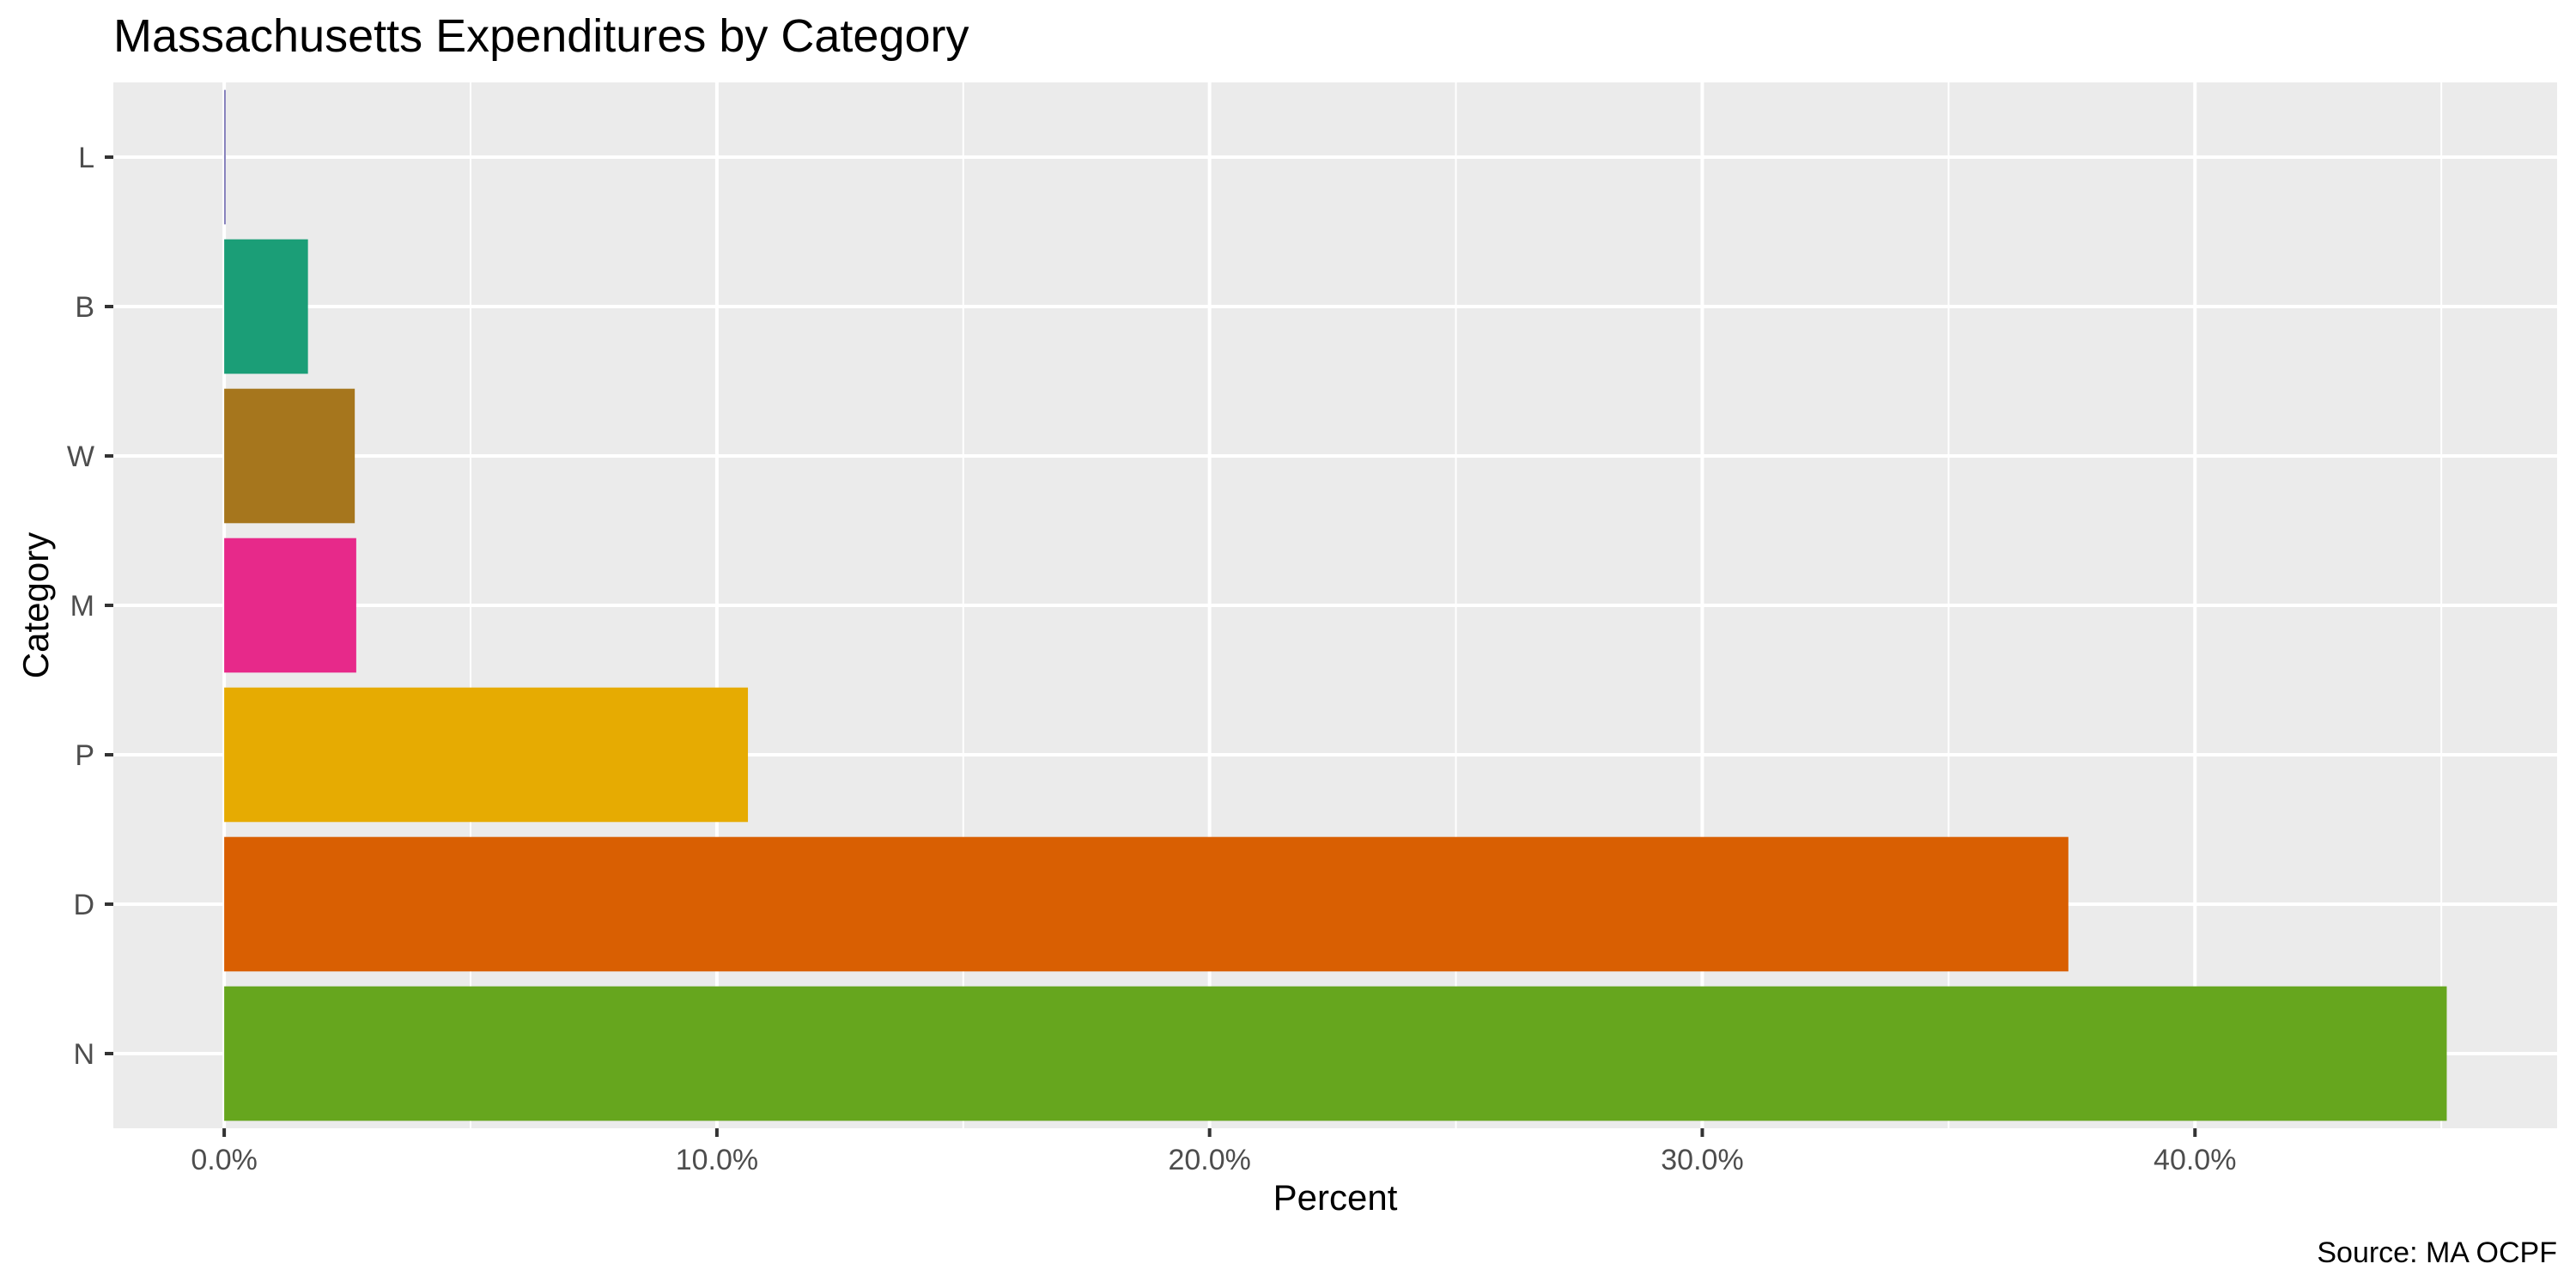 This screenshot has width=2576, height=1288. Describe the element at coordinates (266, 306) in the screenshot. I see `bar-B` at that location.